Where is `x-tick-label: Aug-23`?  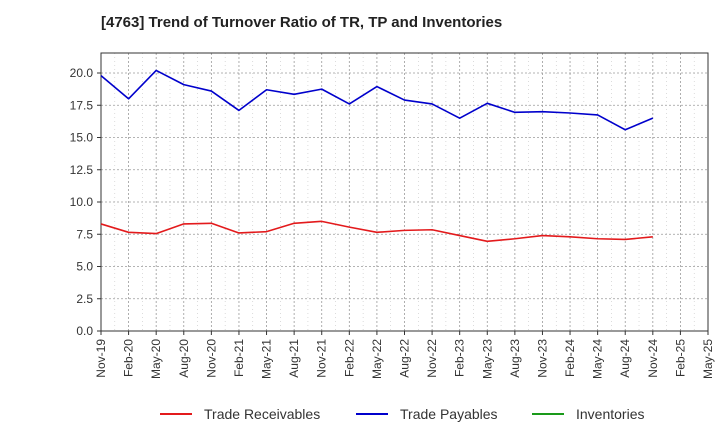
x-tick-label: Aug-23 is located at coordinates (515, 358).